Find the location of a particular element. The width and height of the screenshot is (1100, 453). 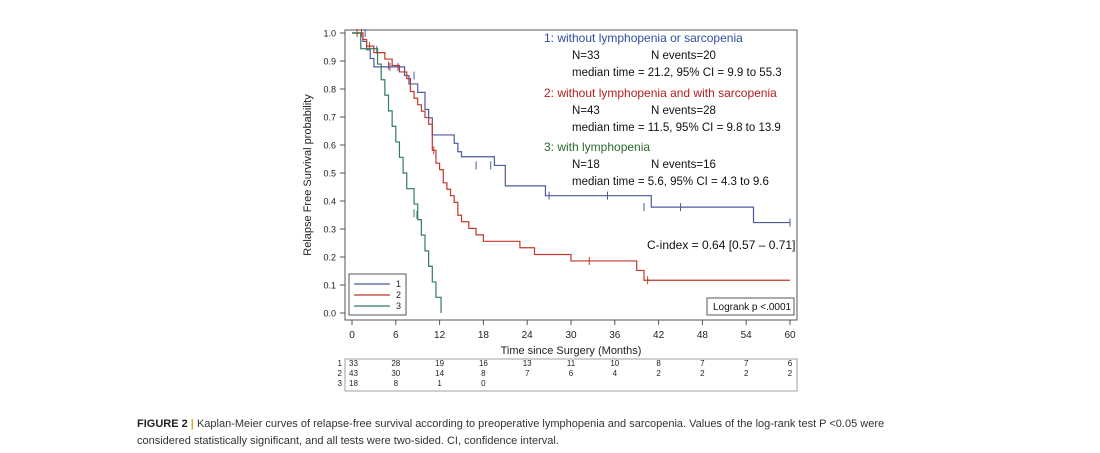

x-tick-label: 48 is located at coordinates (703, 335).